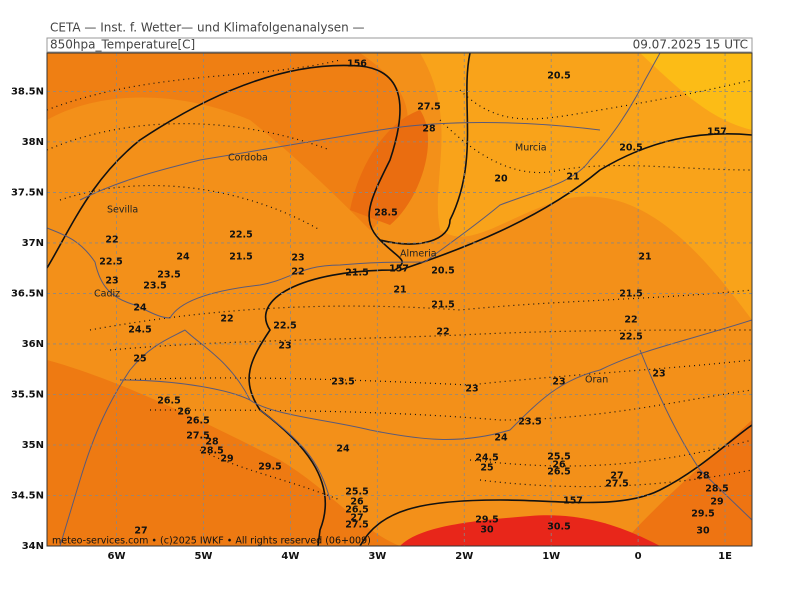 The height and width of the screenshot is (600, 800). I want to click on lon-tick-label: 1E, so click(725, 556).